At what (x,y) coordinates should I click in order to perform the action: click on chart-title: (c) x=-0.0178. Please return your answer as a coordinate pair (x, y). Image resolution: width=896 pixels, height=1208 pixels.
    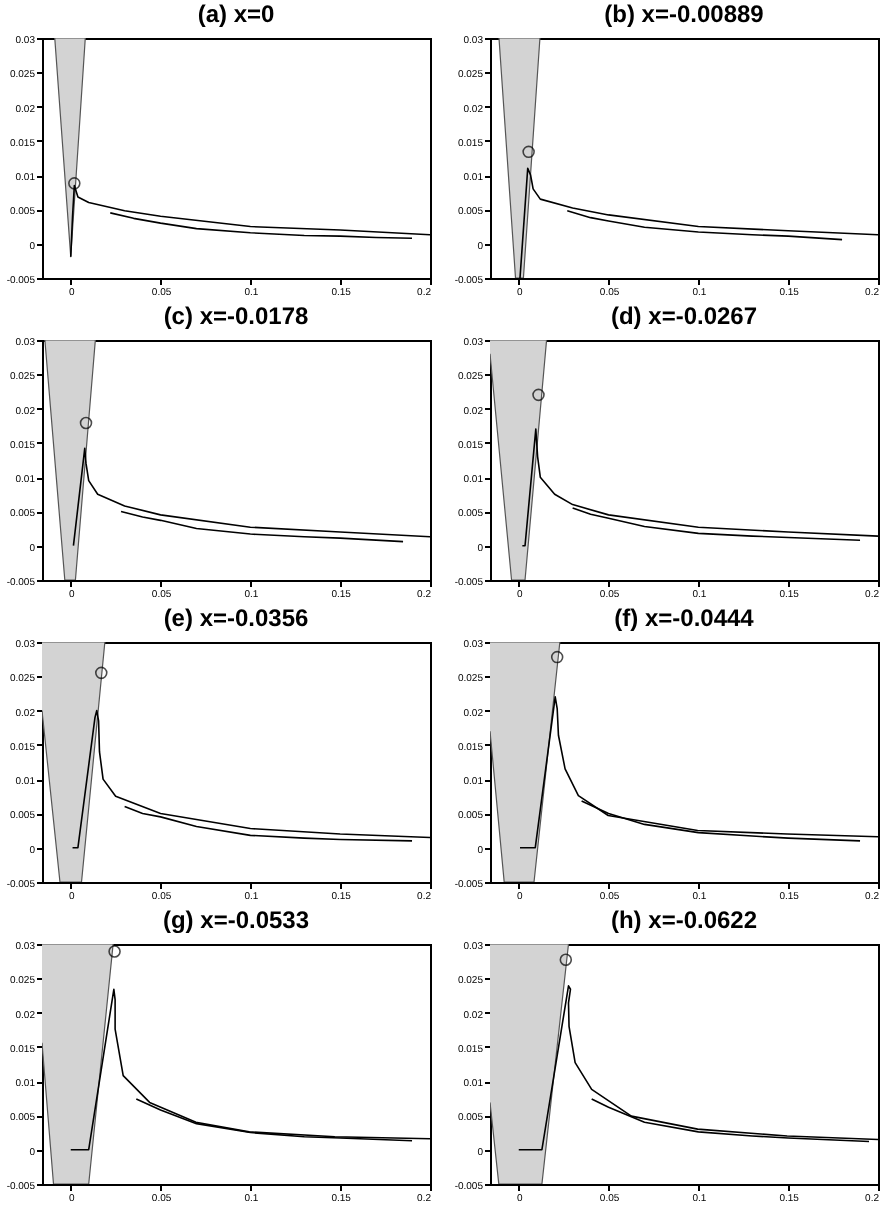
    Looking at the image, I should click on (236, 316).